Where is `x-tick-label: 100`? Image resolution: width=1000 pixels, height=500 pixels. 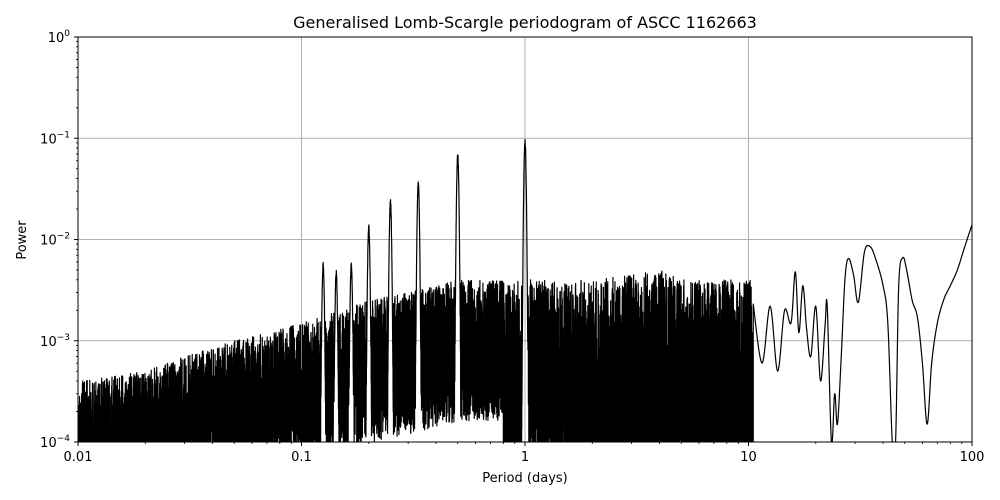
x-tick-label: 100 is located at coordinates (972, 457).